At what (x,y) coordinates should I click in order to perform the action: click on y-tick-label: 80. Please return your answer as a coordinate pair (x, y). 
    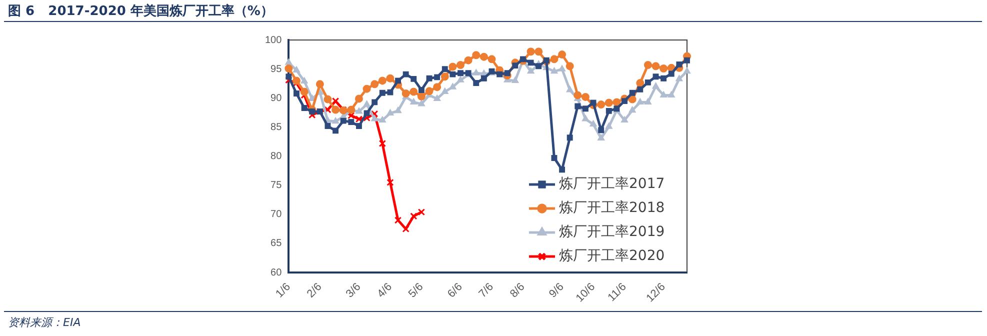
    Looking at the image, I should click on (276, 156).